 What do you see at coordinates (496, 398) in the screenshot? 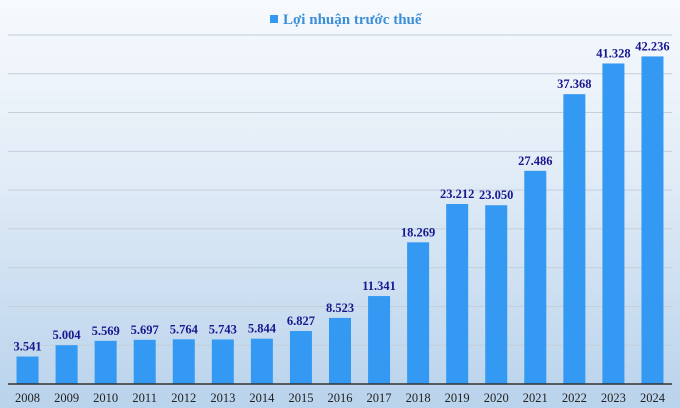
I see `x-tick-2020: 2020` at bounding box center [496, 398].